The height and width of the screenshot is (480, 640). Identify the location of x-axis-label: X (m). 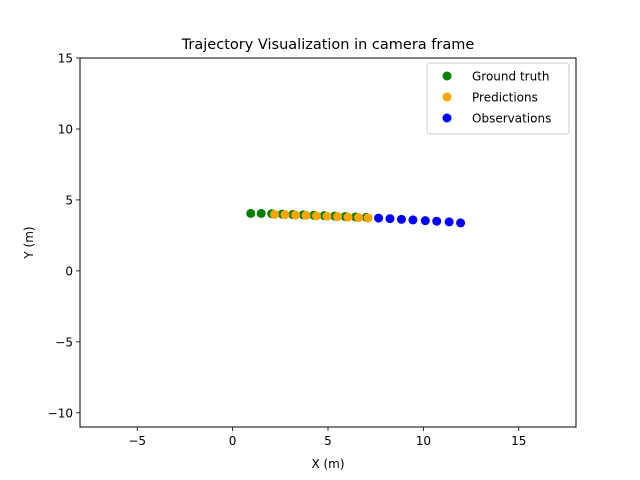
(327, 464).